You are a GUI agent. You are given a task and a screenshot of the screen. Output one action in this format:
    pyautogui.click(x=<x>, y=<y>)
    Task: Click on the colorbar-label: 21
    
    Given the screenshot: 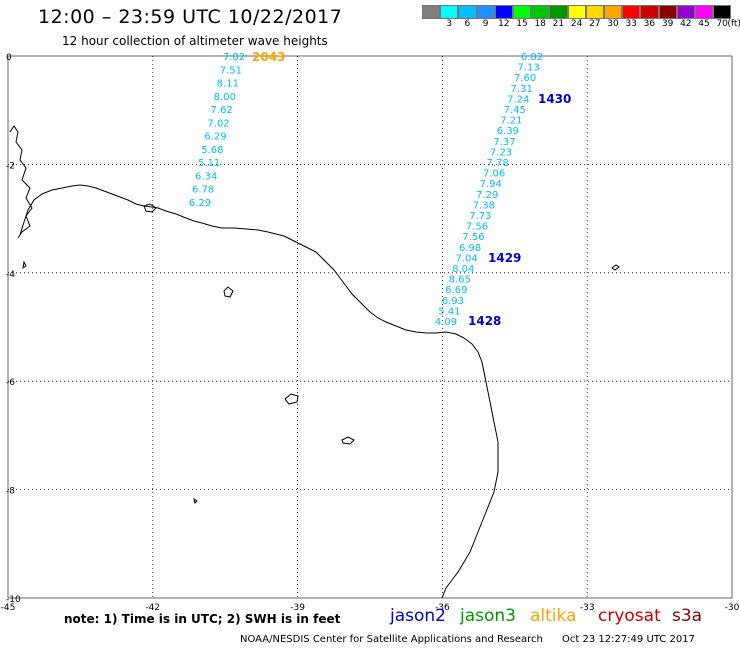 What is the action you would take?
    pyautogui.click(x=558, y=24)
    